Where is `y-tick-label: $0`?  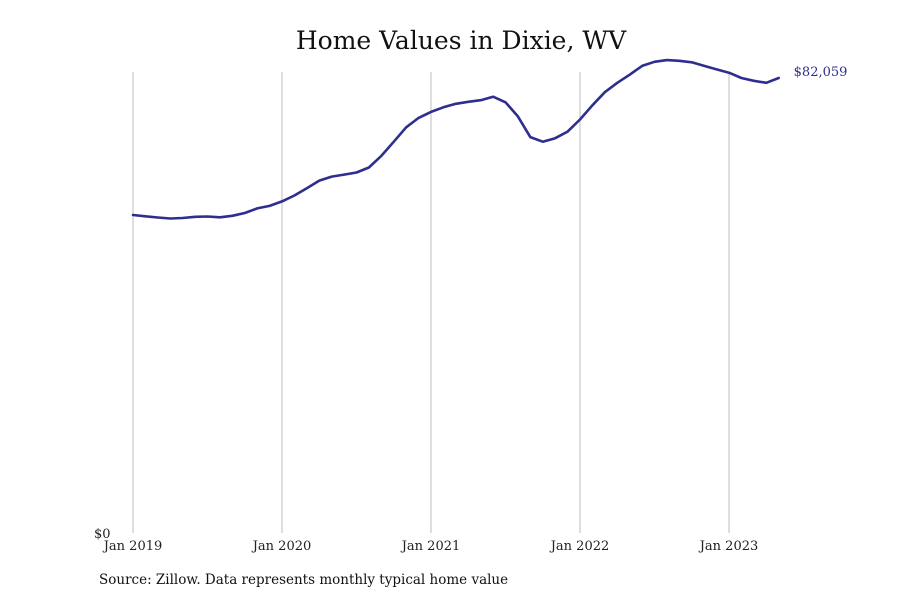
y-tick-label: $0 is located at coordinates (102, 534).